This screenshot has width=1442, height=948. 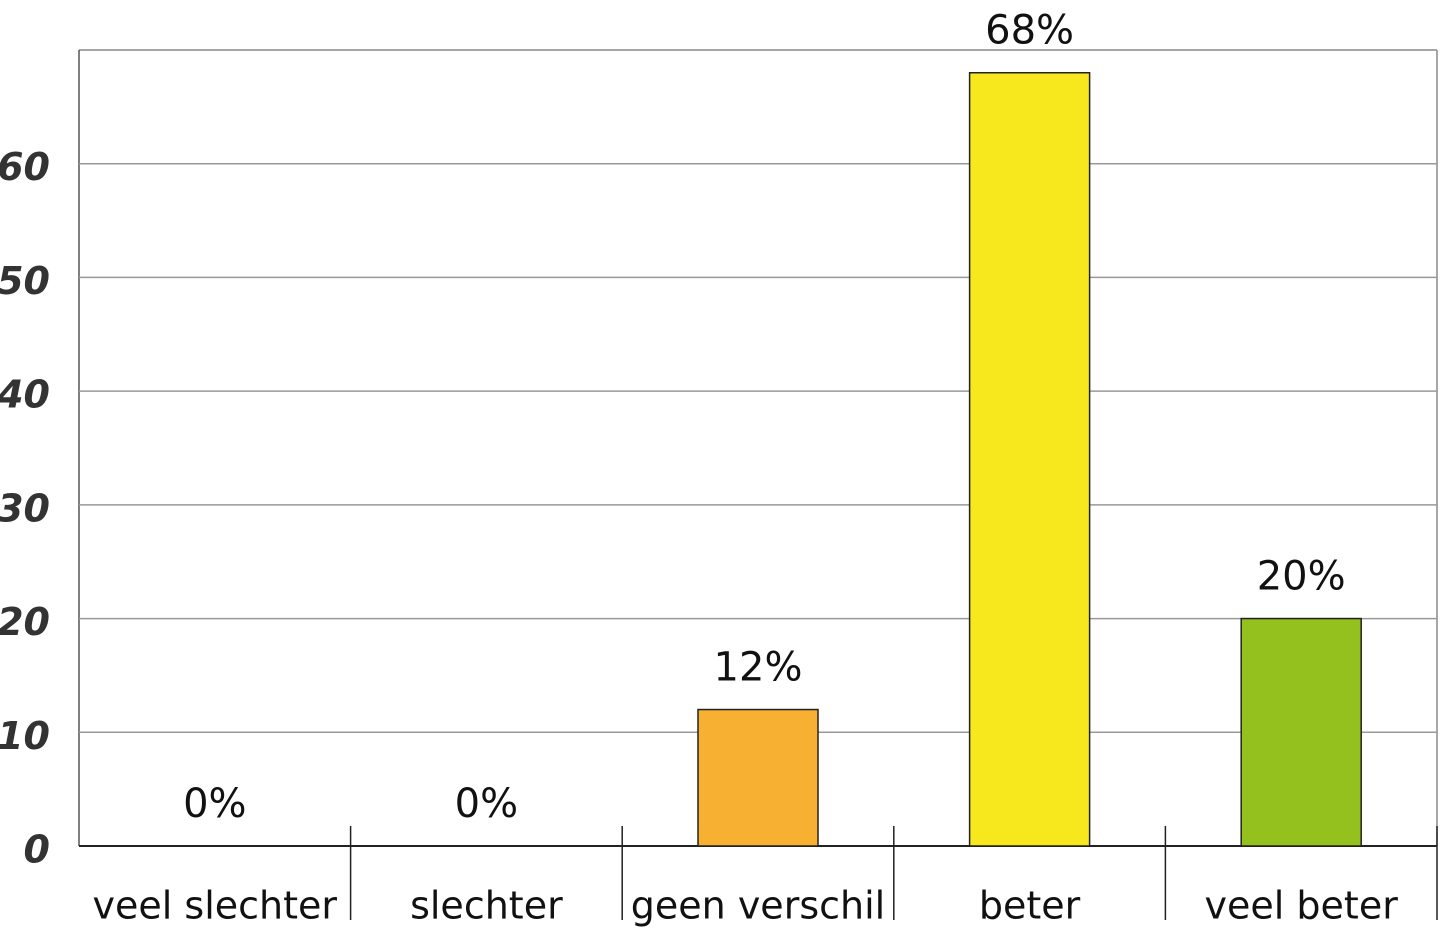 I want to click on y-tick-label: 0, so click(x=37, y=850).